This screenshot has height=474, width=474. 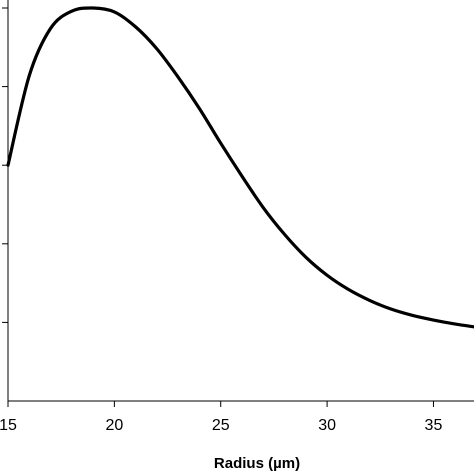 I want to click on x-tick-label: 20, so click(x=114, y=425).